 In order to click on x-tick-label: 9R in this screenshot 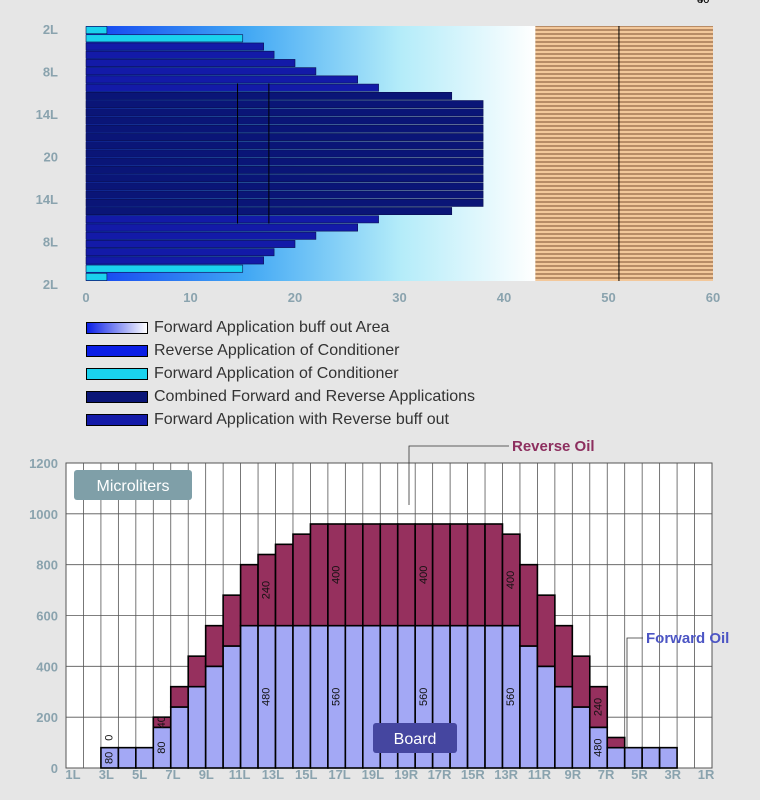, I will do `click(572, 774)`.